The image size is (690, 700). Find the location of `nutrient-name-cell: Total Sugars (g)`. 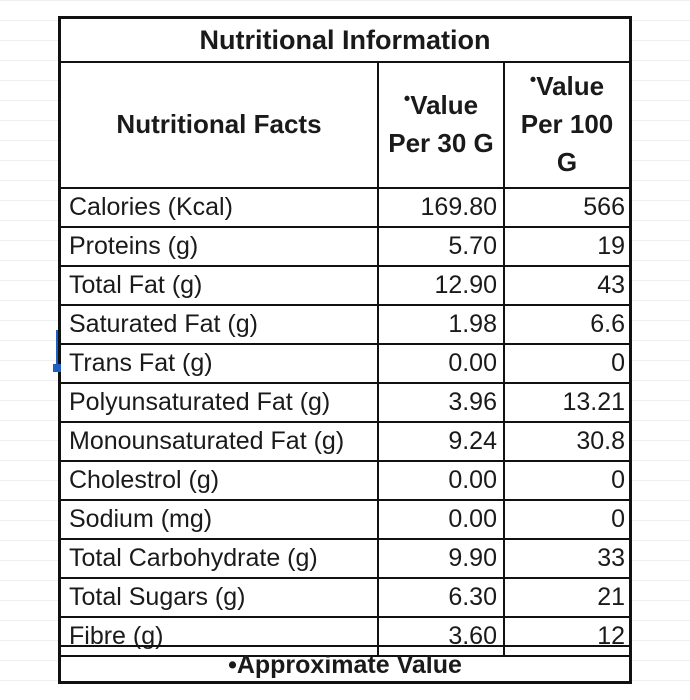

nutrient-name-cell: Total Sugars (g) is located at coordinates (220, 597).